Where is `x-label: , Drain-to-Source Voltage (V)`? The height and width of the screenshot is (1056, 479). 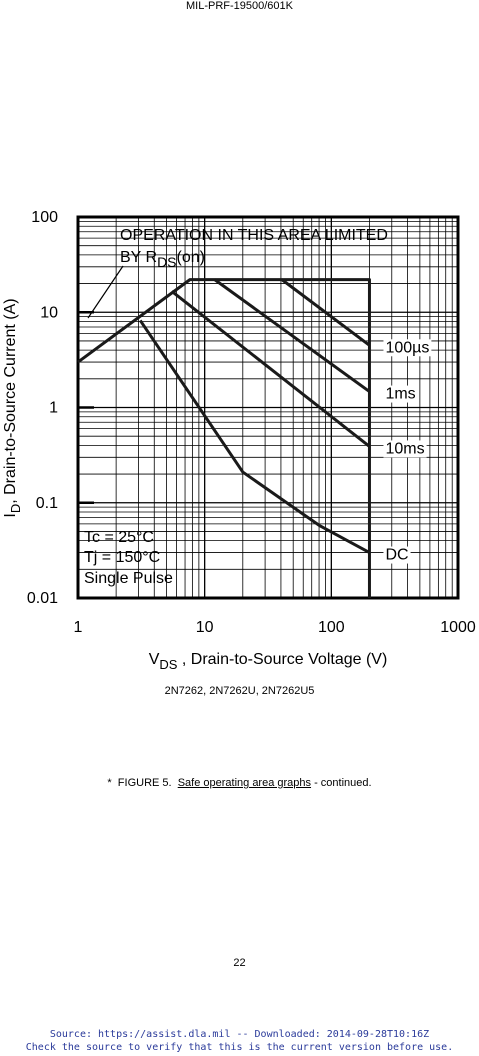 x-label: , Drain-to-Source Voltage (V) is located at coordinates (282, 659).